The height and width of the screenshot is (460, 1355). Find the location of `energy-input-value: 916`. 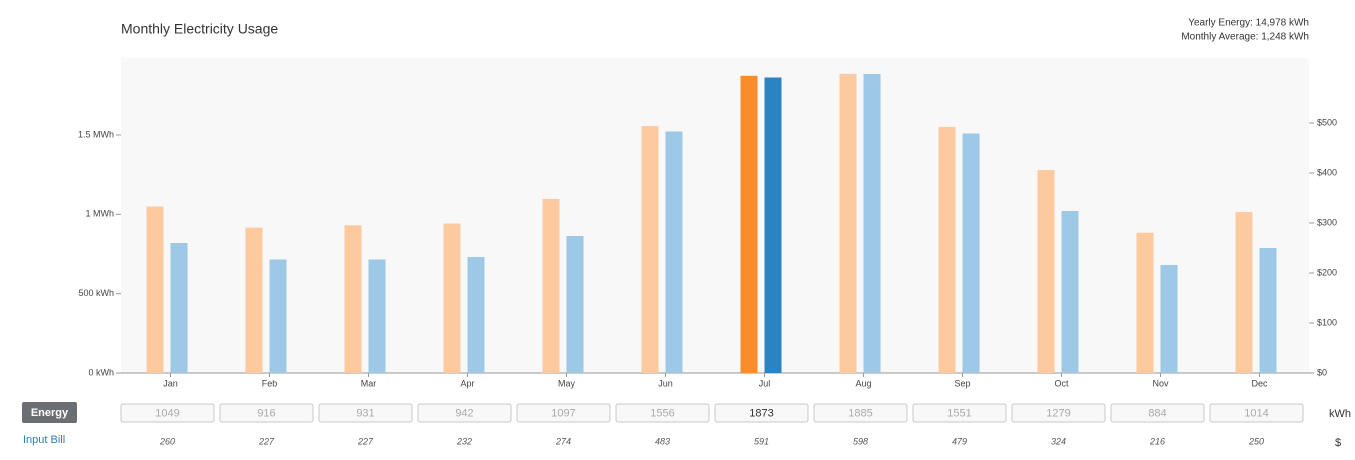

energy-input-value: 916 is located at coordinates (266, 413).